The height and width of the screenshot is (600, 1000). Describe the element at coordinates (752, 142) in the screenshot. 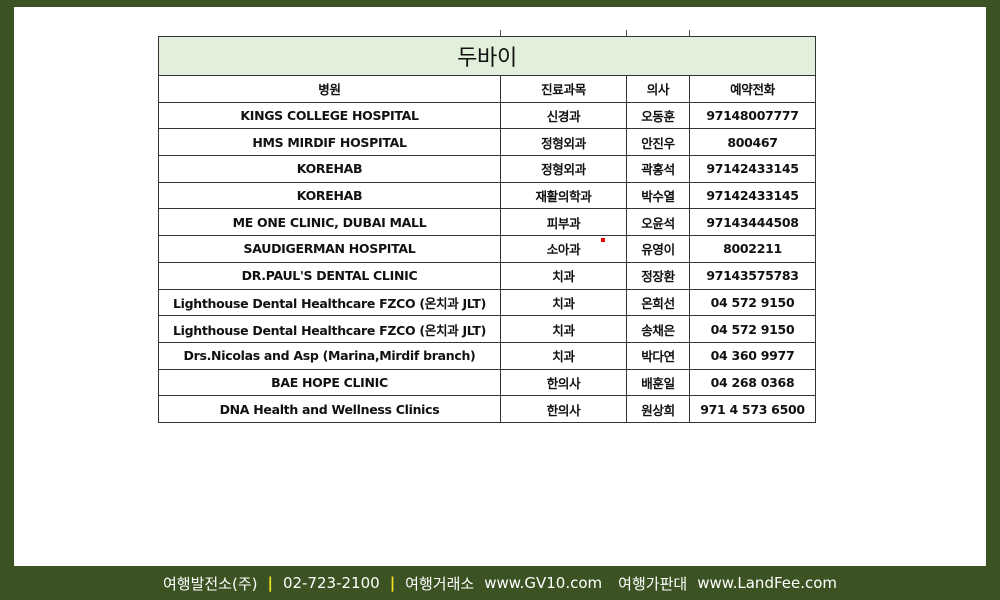

I see `phone-cell: 800467` at that location.